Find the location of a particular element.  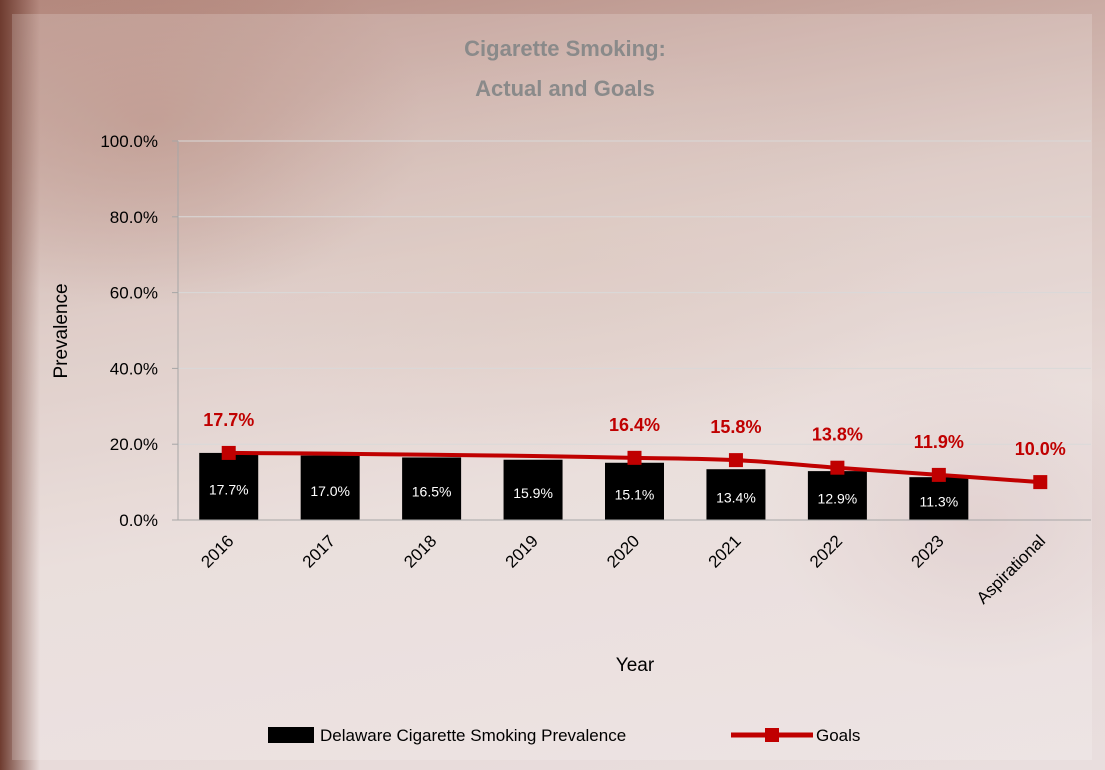

goal-data-label: 15.8% is located at coordinates (735, 427).